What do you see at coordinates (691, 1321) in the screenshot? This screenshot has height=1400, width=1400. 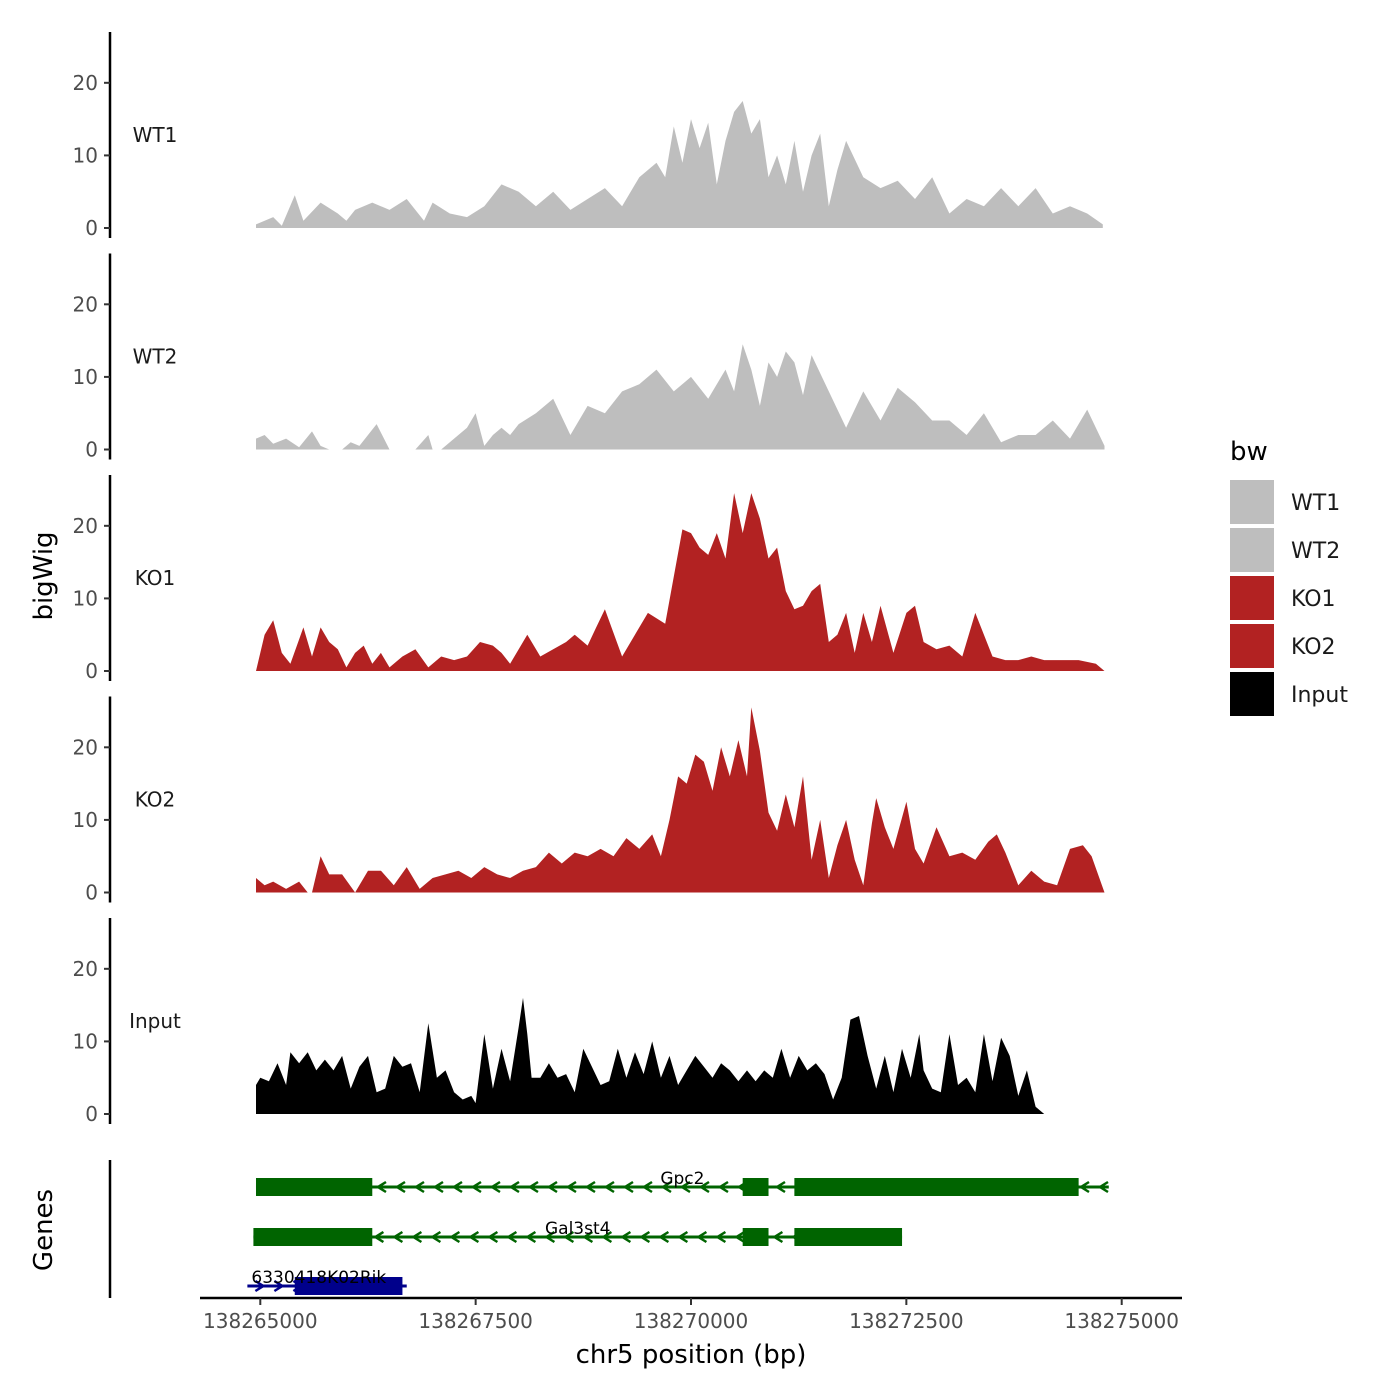 I see `x-tick-label: 138270000` at bounding box center [691, 1321].